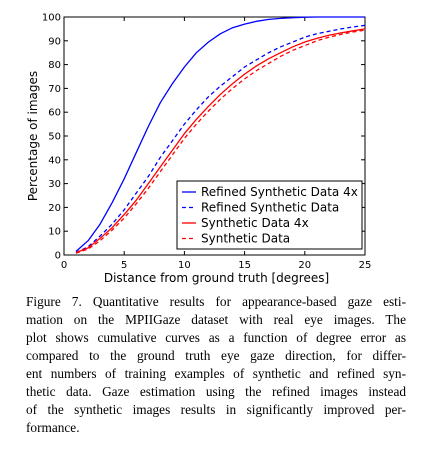 The width and height of the screenshot is (421, 458). I want to click on x-tick-label: 5, so click(124, 265).